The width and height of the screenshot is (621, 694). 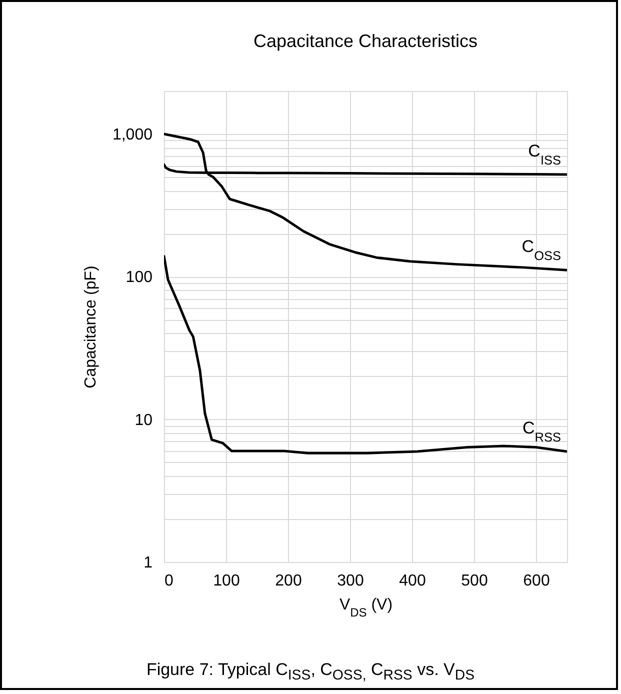 I want to click on series-label: C$_{RSS}$, so click(x=541, y=431).